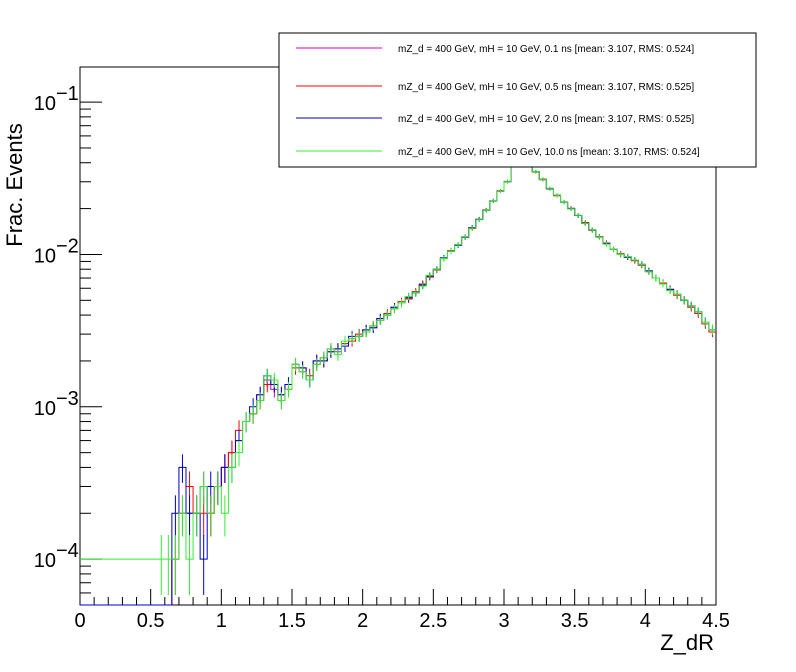  I want to click on legend-box, so click(517, 100).